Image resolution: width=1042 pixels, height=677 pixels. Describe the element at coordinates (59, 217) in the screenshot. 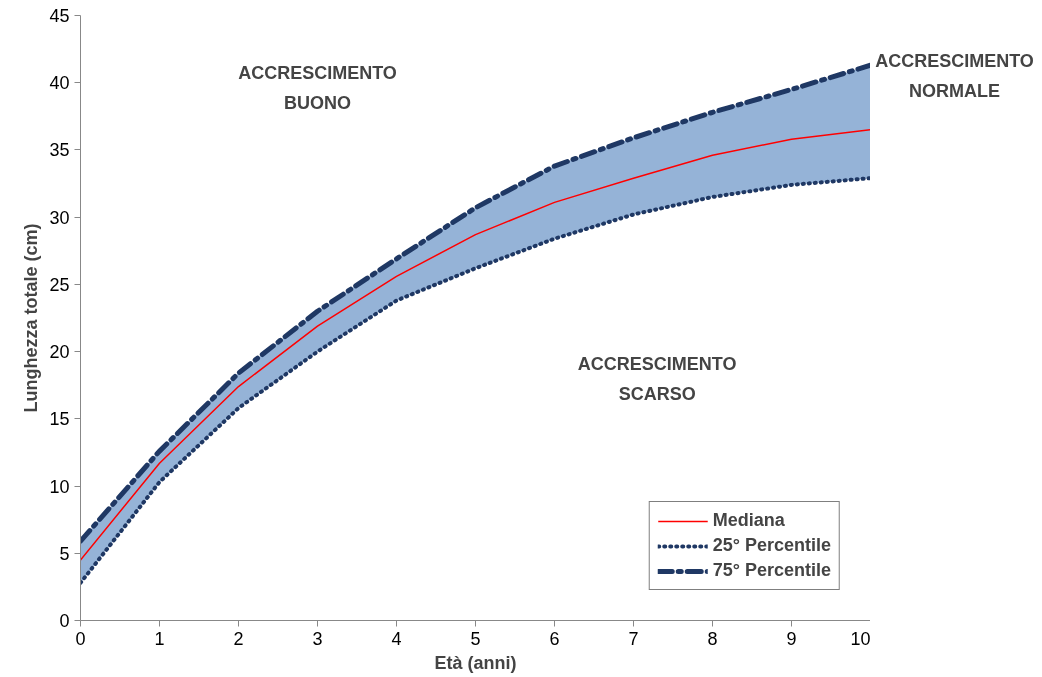

I see `y-tick-label: 30` at that location.